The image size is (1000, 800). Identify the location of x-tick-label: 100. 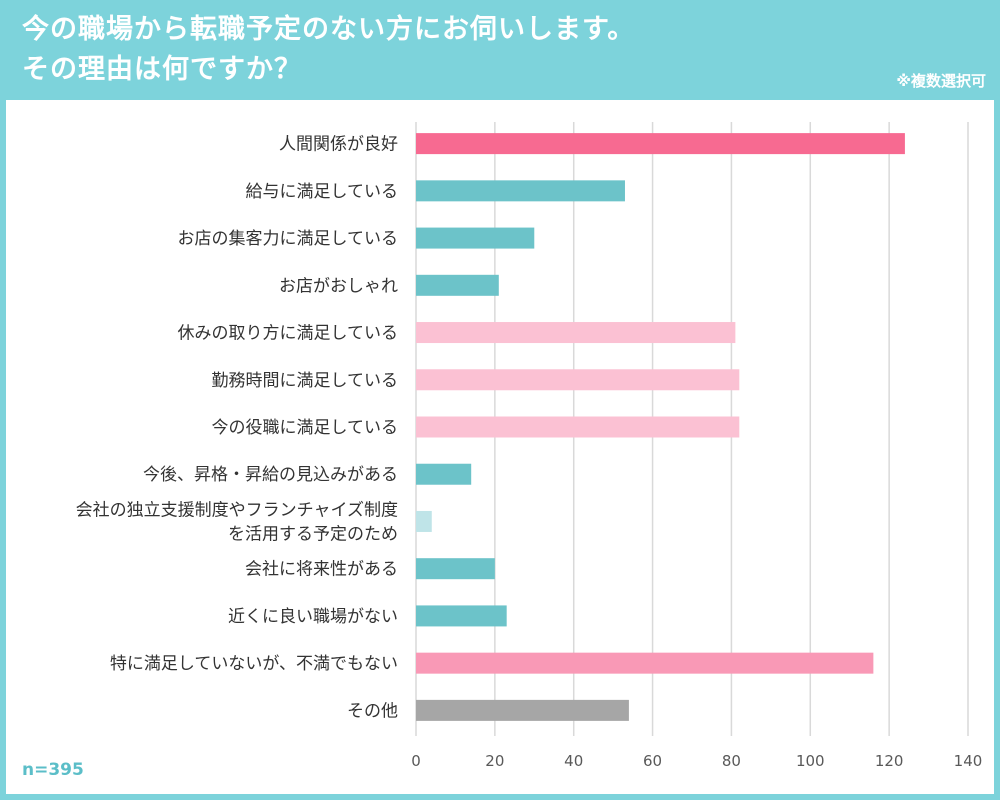
(810, 761).